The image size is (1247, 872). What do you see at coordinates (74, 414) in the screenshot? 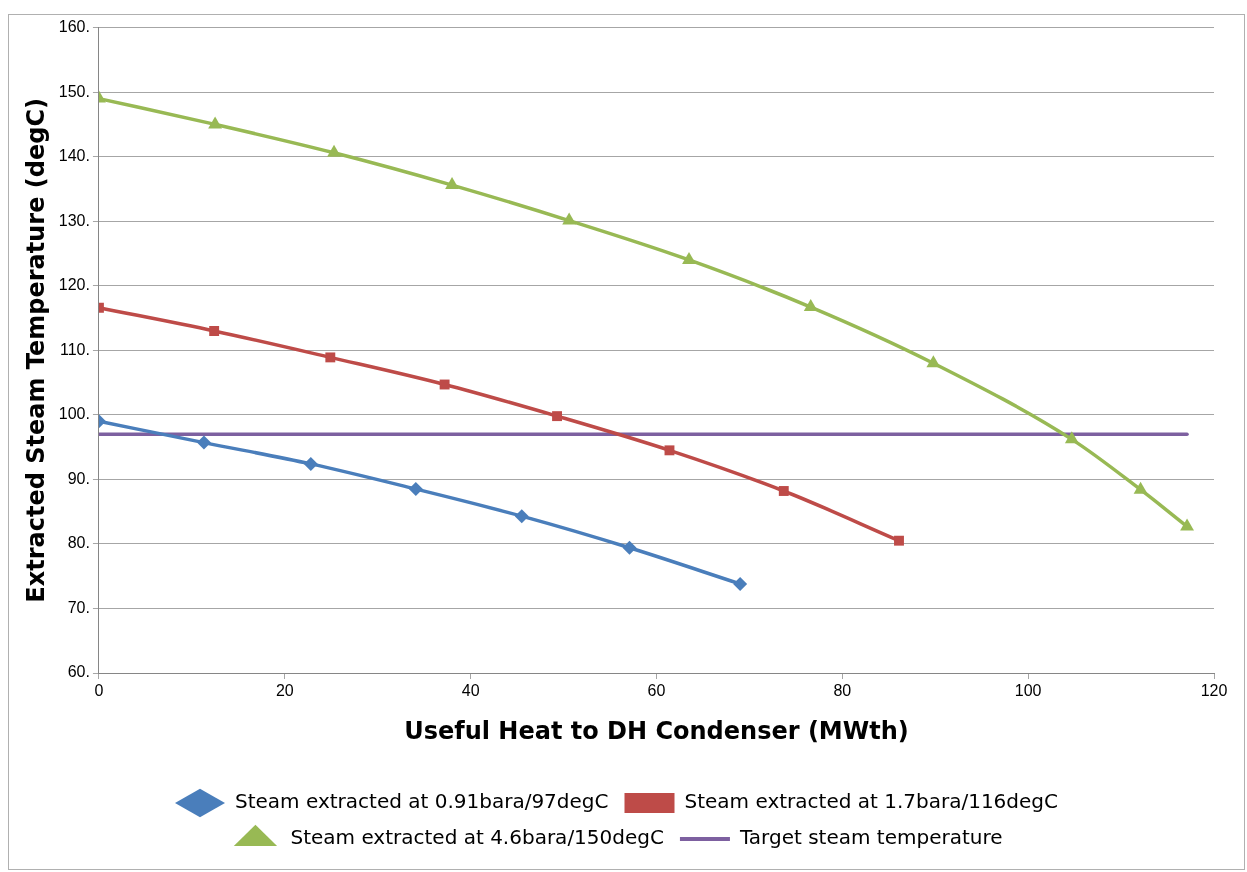
I see `y-tick-label: 100.` at bounding box center [74, 414].